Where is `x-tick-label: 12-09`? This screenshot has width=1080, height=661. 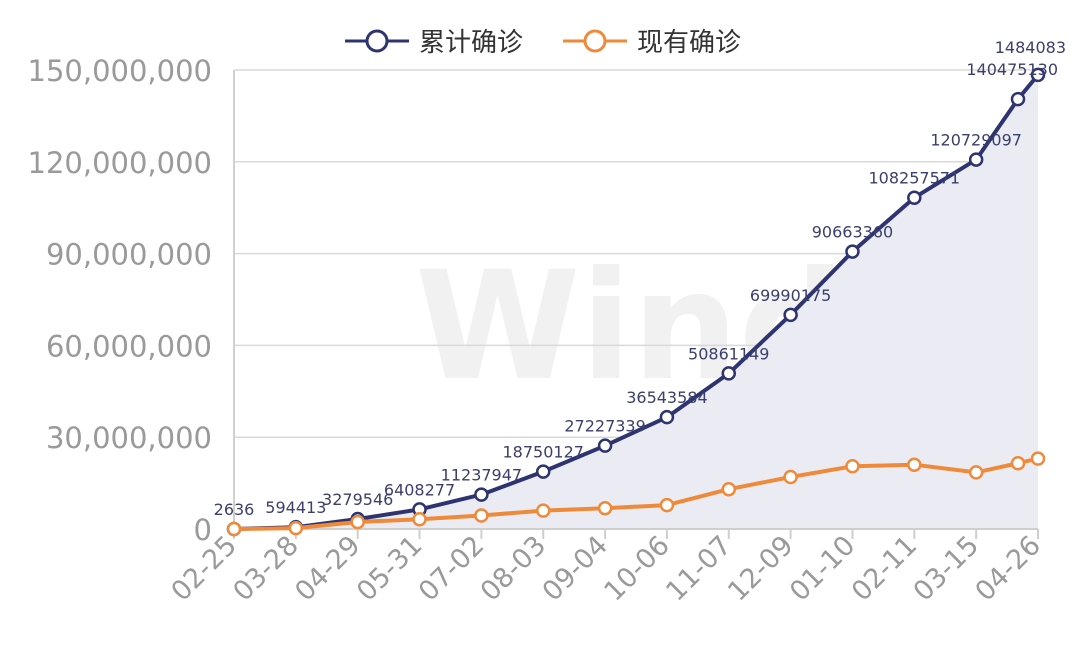
x-tick-label: 12-09 is located at coordinates (760, 568).